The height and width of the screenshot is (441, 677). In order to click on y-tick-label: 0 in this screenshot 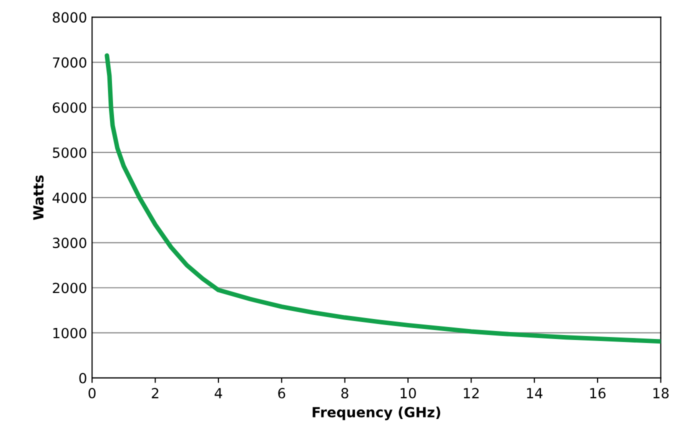, I will do `click(82, 378)`.